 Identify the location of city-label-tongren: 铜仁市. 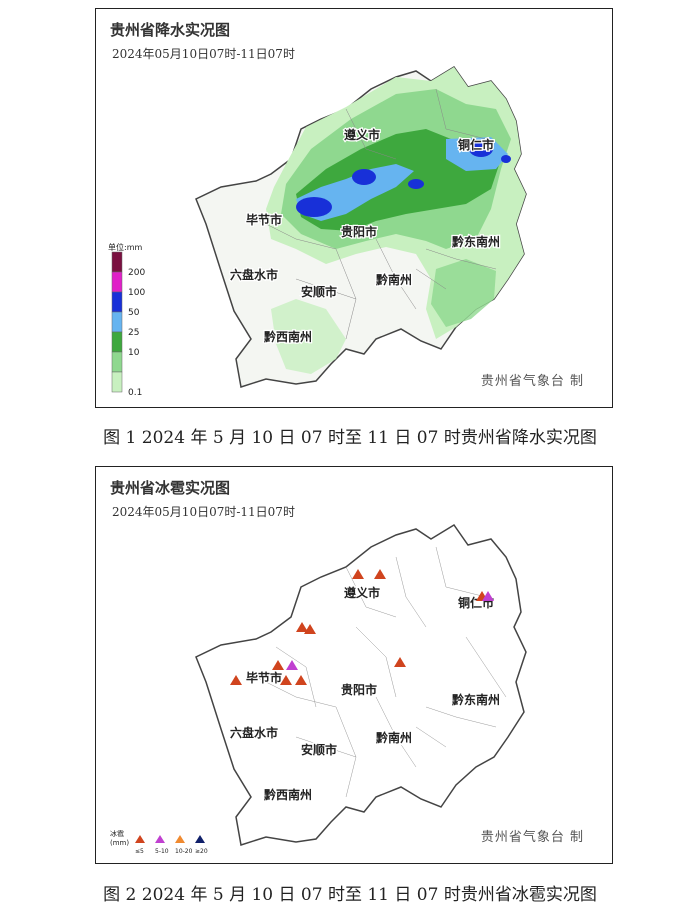
(476, 144).